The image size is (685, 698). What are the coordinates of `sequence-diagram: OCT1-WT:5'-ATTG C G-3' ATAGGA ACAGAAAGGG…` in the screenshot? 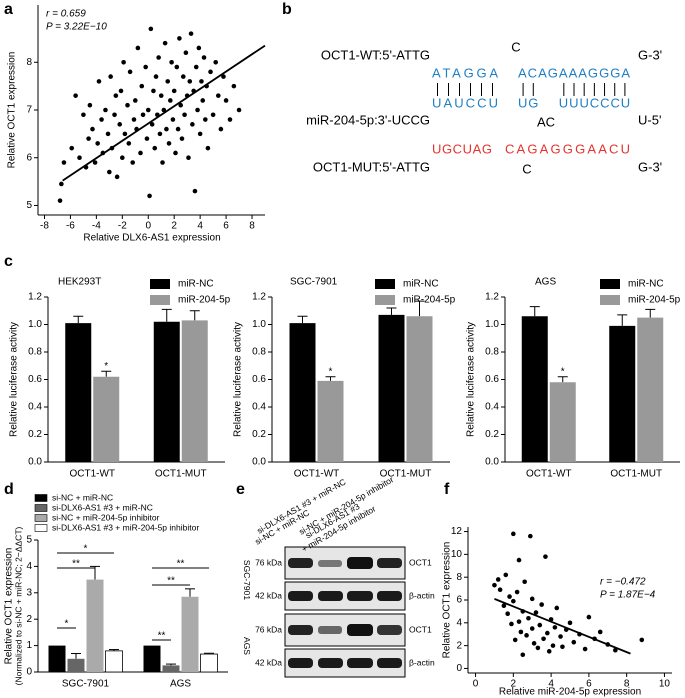 It's located at (484, 107).